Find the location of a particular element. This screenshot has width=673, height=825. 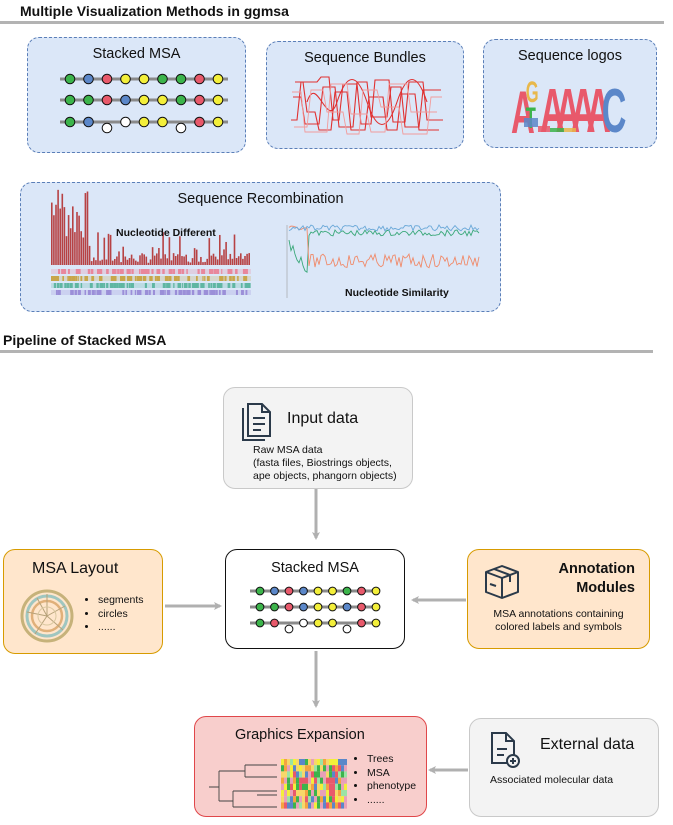

pipeline-section-rule is located at coordinates (326, 351).